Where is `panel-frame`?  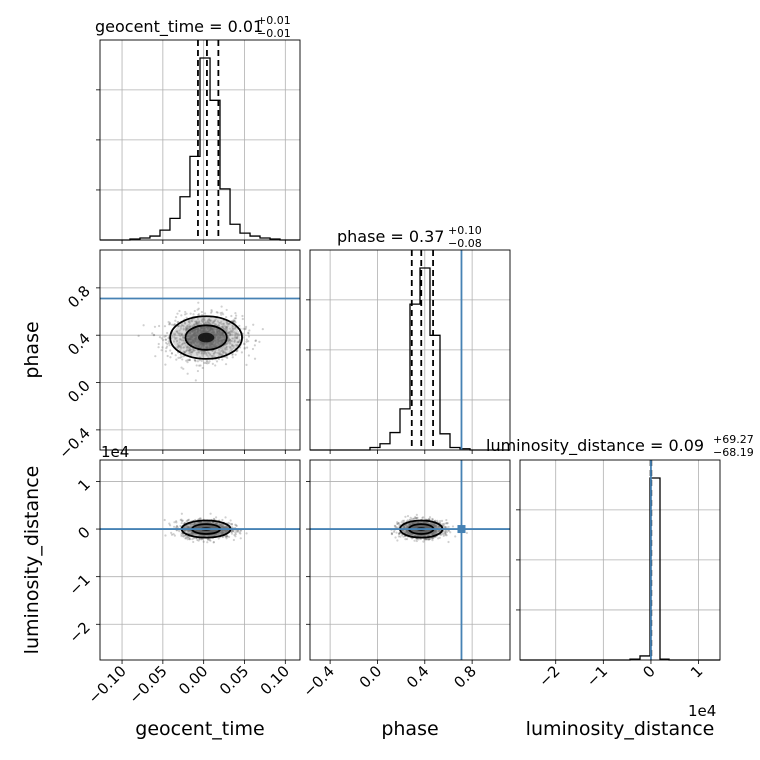
panel-frame is located at coordinates (410, 560).